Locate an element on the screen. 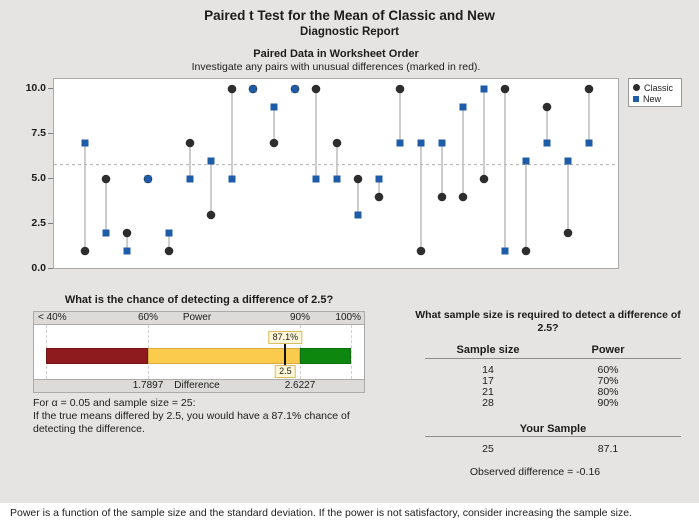  gauge-diff-high-label: 2.6227 is located at coordinates (300, 385).